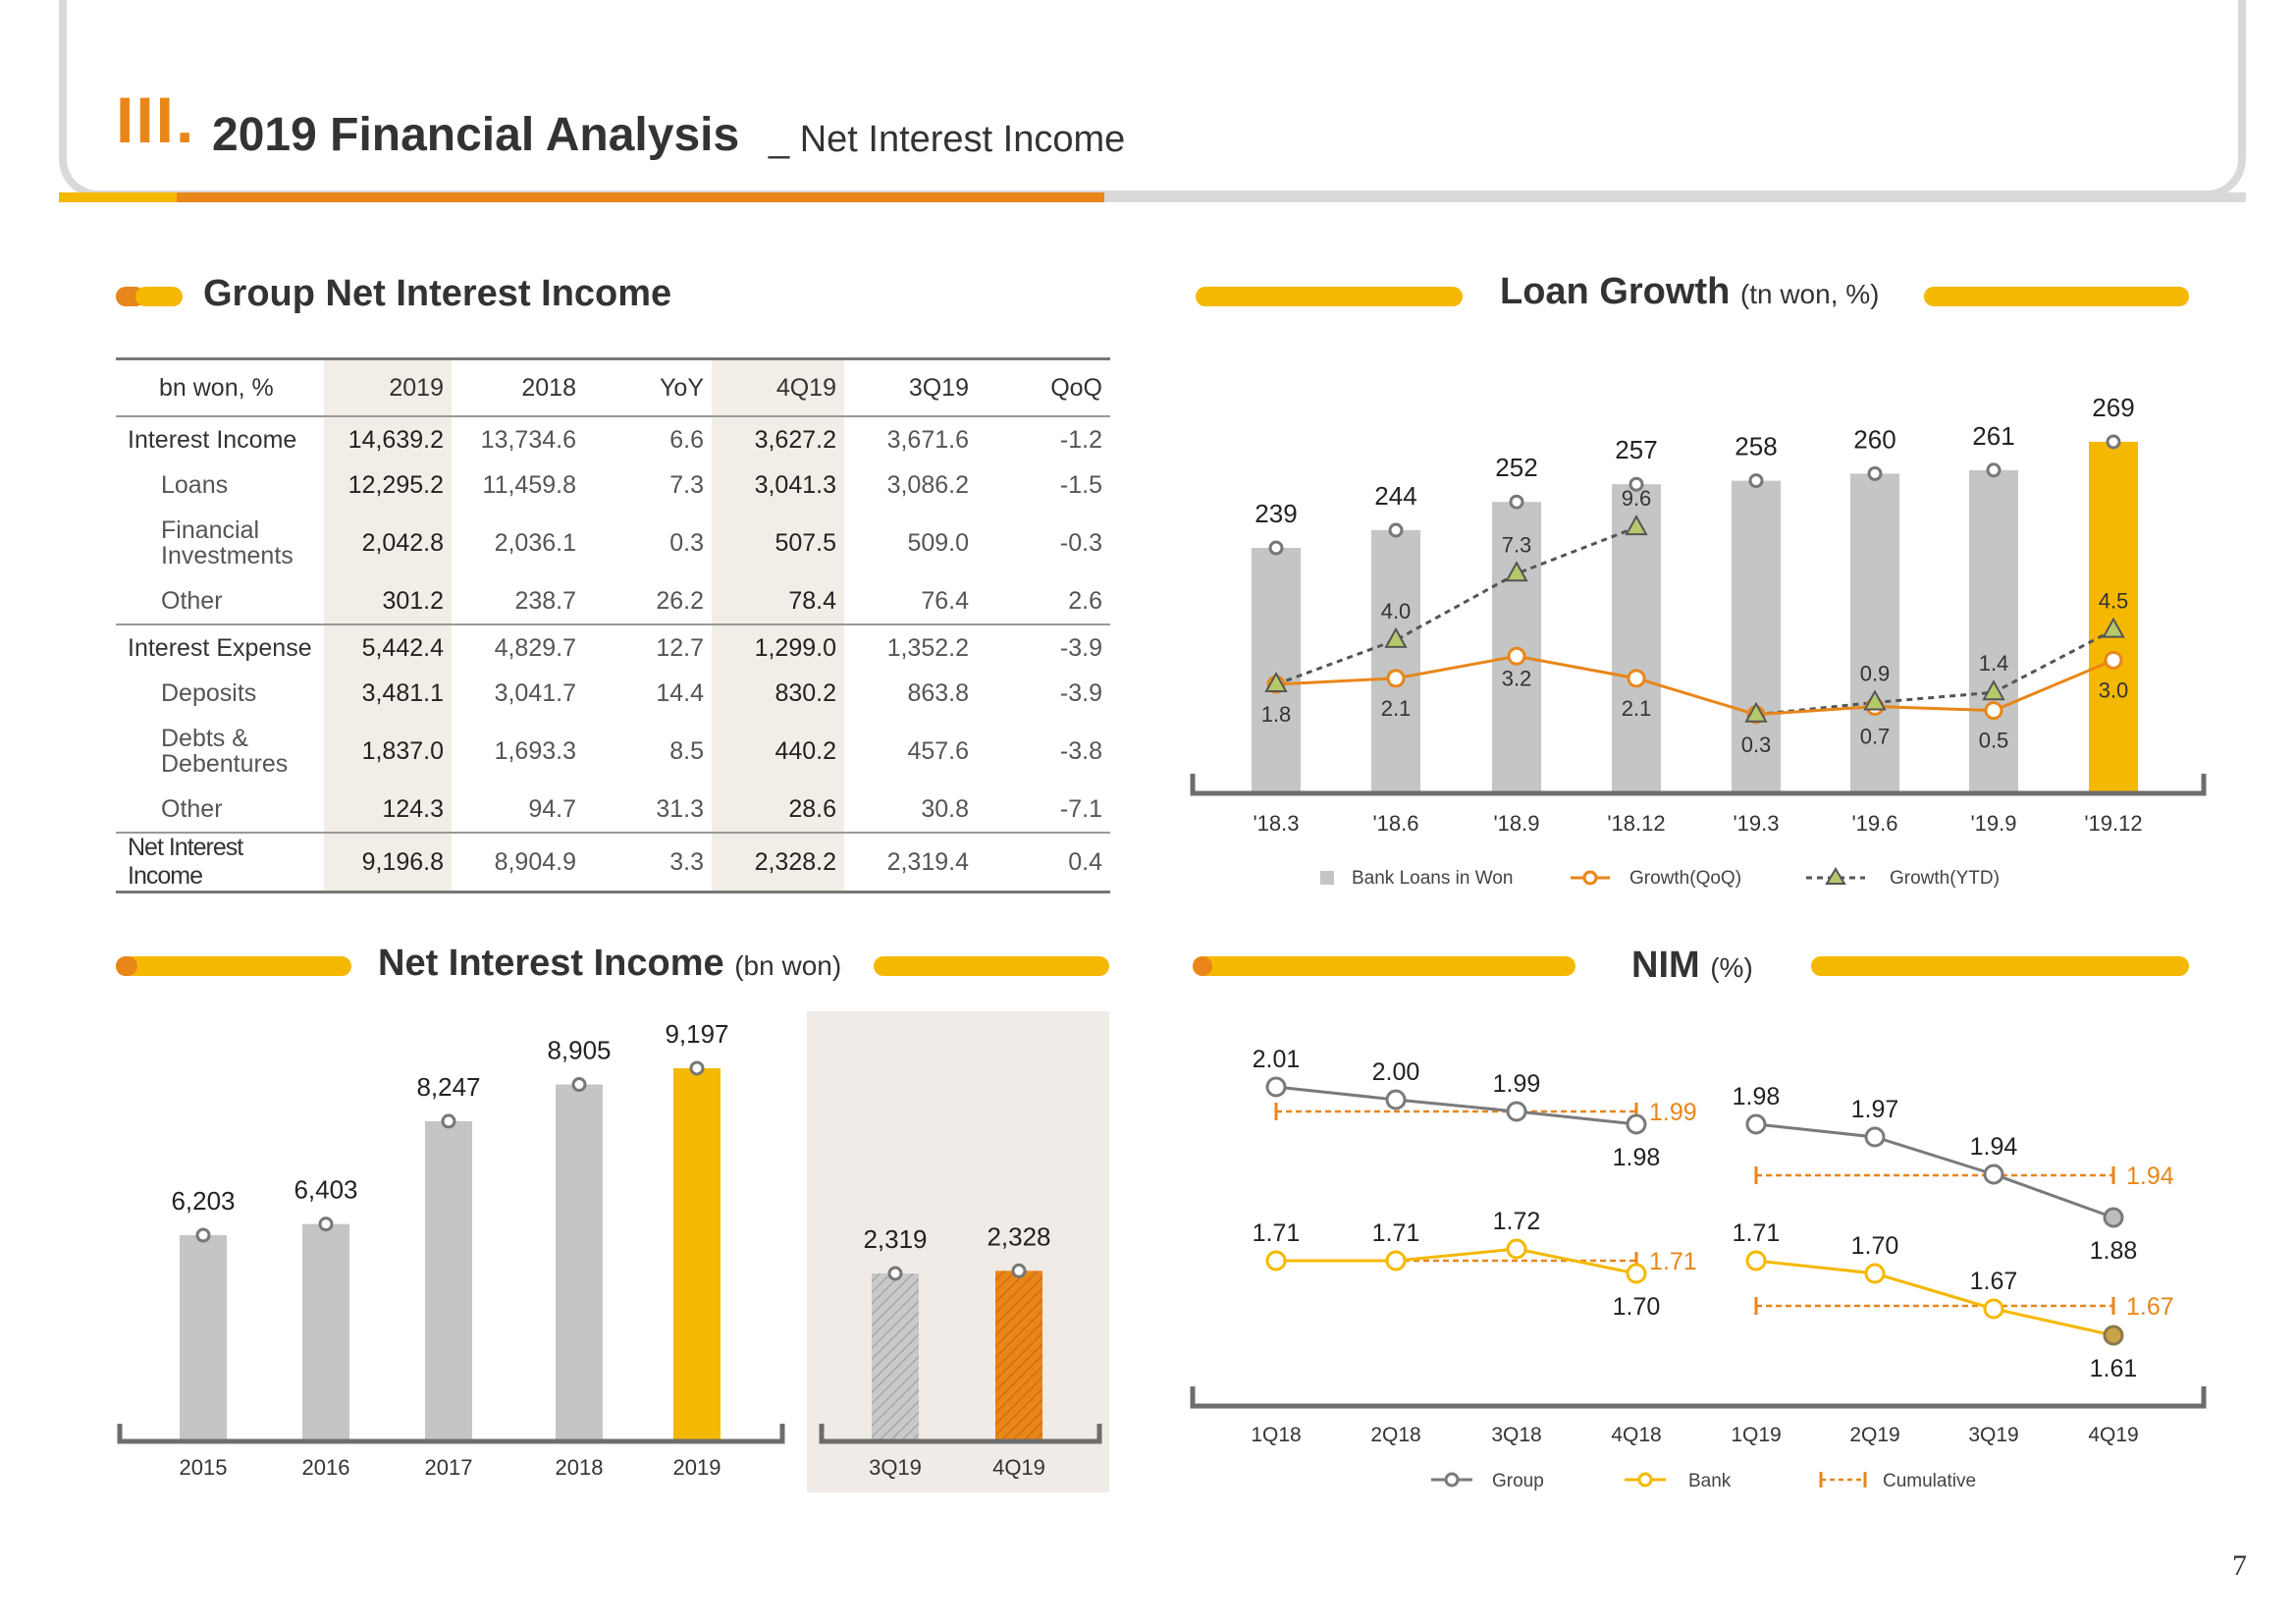  What do you see at coordinates (1517, 544) in the screenshot?
I see `ytd-label: 7.3` at bounding box center [1517, 544].